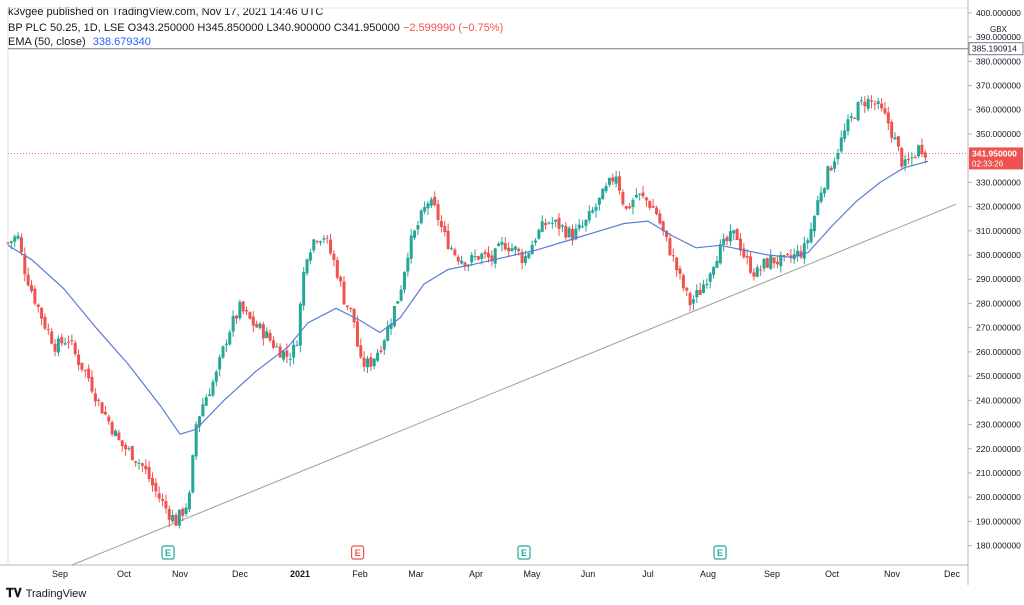 Image resolution: width=1024 pixels, height=605 pixels. I want to click on y-tick-label: 250.000000, so click(998, 376).